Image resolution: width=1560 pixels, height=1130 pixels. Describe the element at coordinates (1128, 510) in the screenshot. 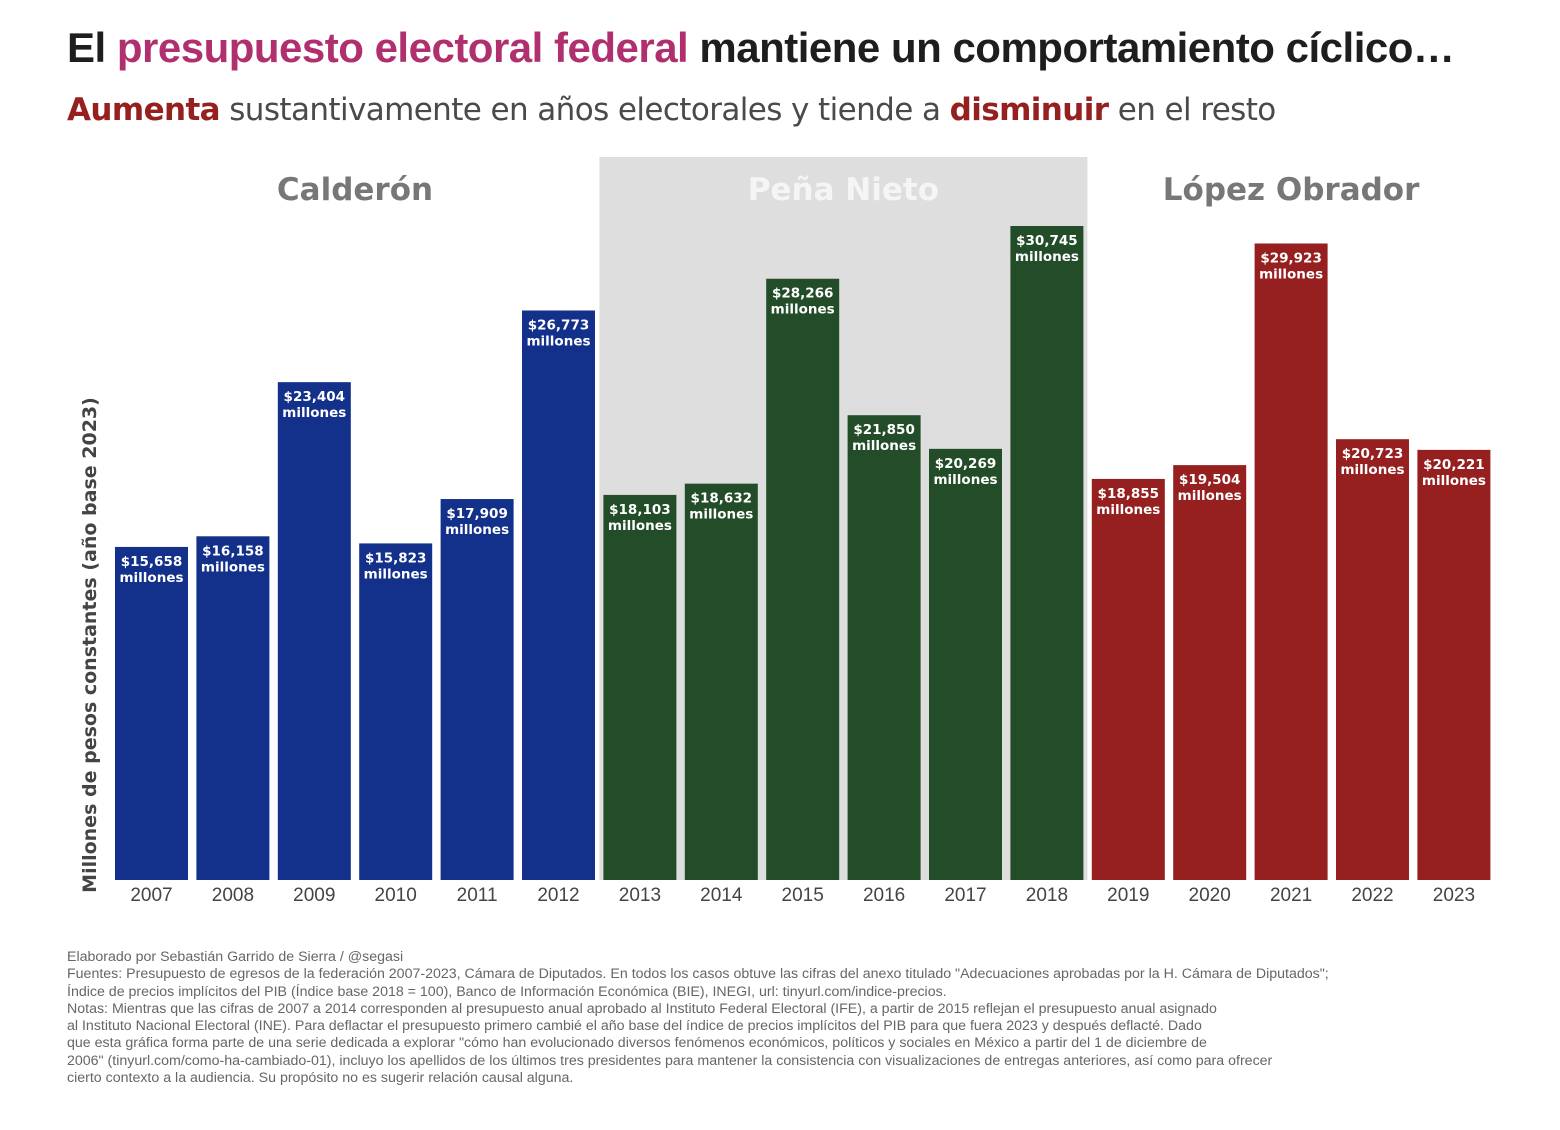

I see `data-label-unit-2019: millones` at that location.